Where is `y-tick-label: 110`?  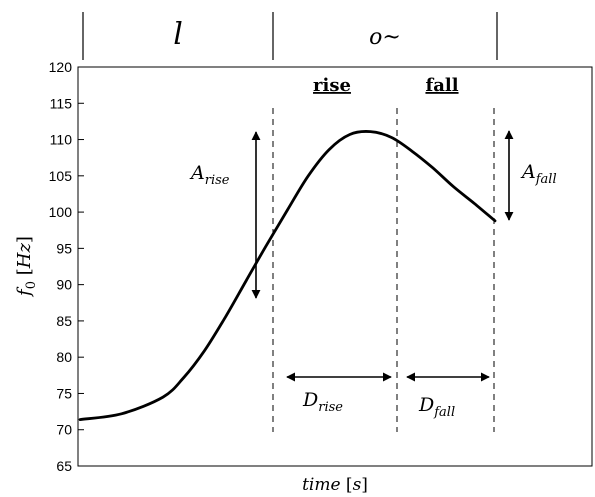 y-tick-label: 110 is located at coordinates (61, 140).